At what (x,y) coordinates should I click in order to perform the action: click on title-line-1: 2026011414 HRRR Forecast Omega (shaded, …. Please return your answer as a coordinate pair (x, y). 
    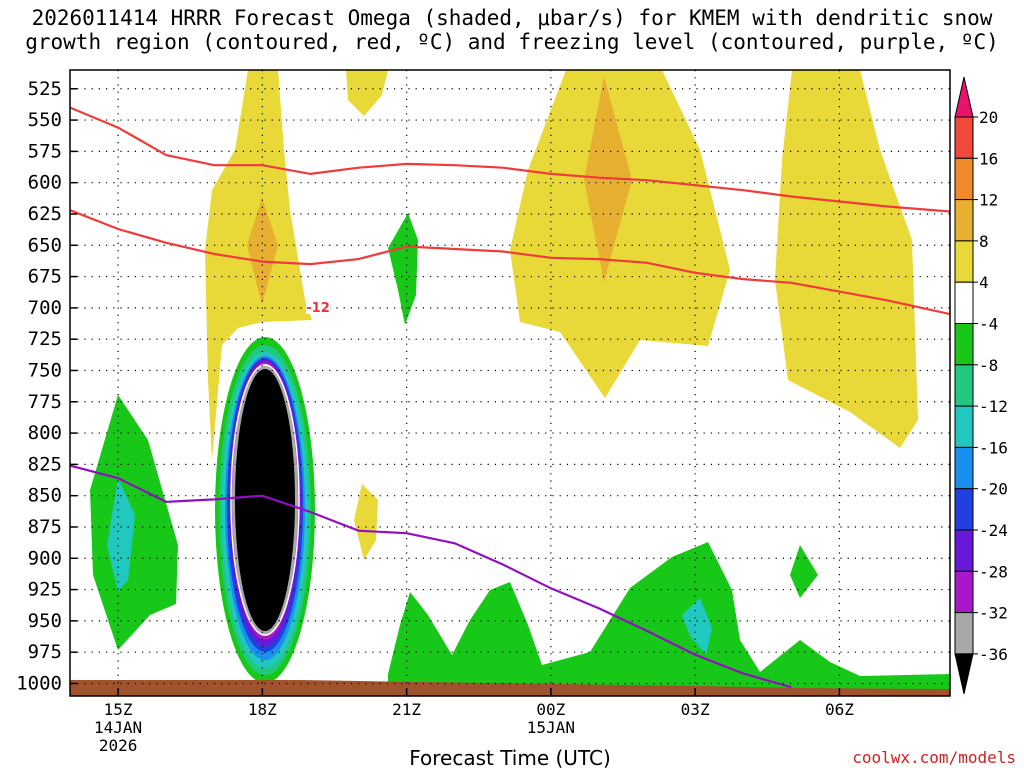
    Looking at the image, I should click on (512, 18).